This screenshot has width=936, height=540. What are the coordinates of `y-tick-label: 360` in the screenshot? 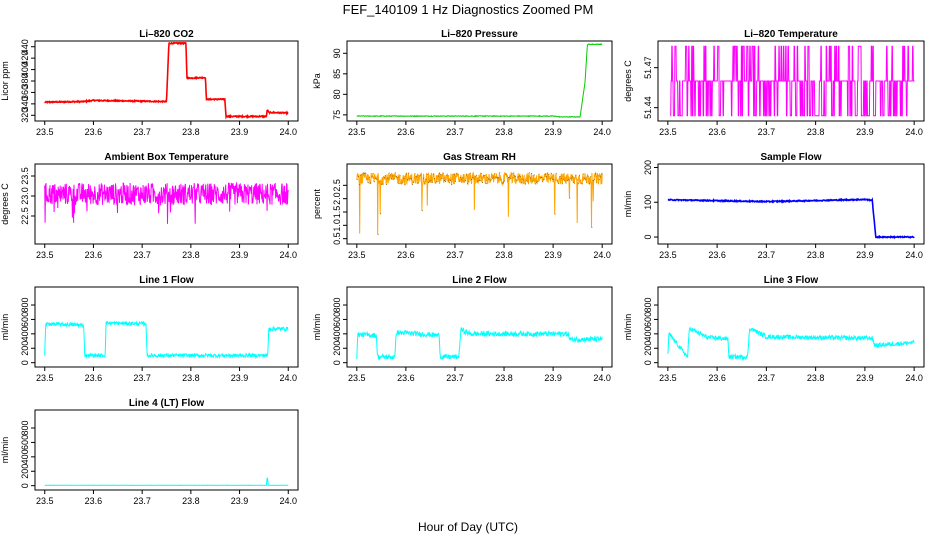 It's located at (25, 92).